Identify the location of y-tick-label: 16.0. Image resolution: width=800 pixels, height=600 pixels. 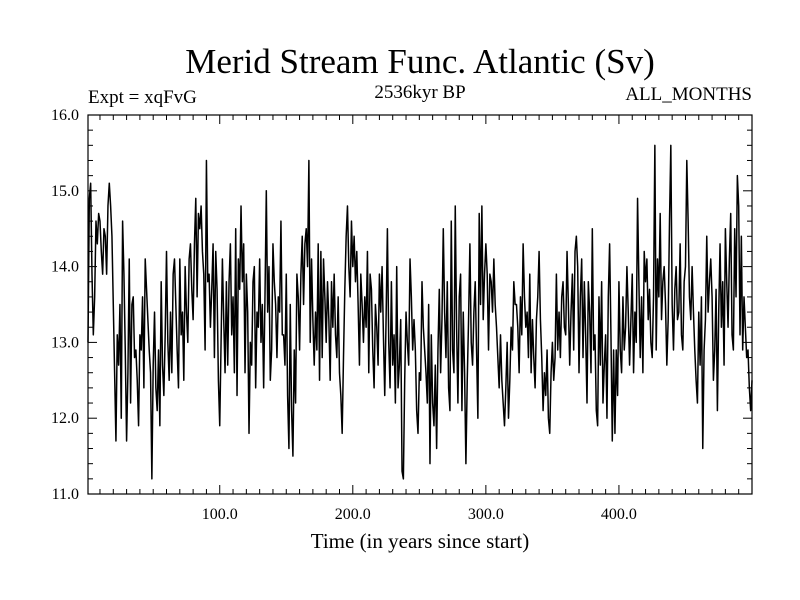
(65, 115).